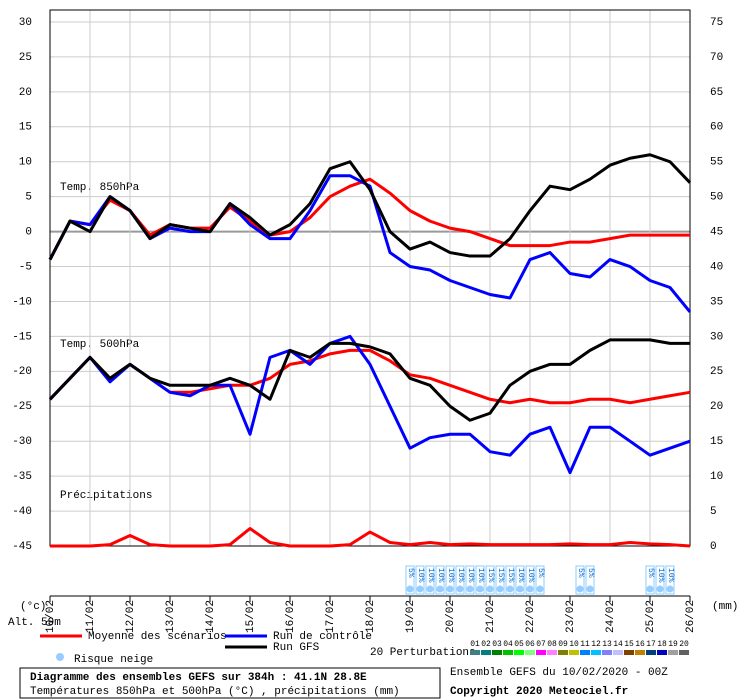 This screenshot has width=740, height=700. I want to click on x-tick-label: 15/02, so click(251, 616).